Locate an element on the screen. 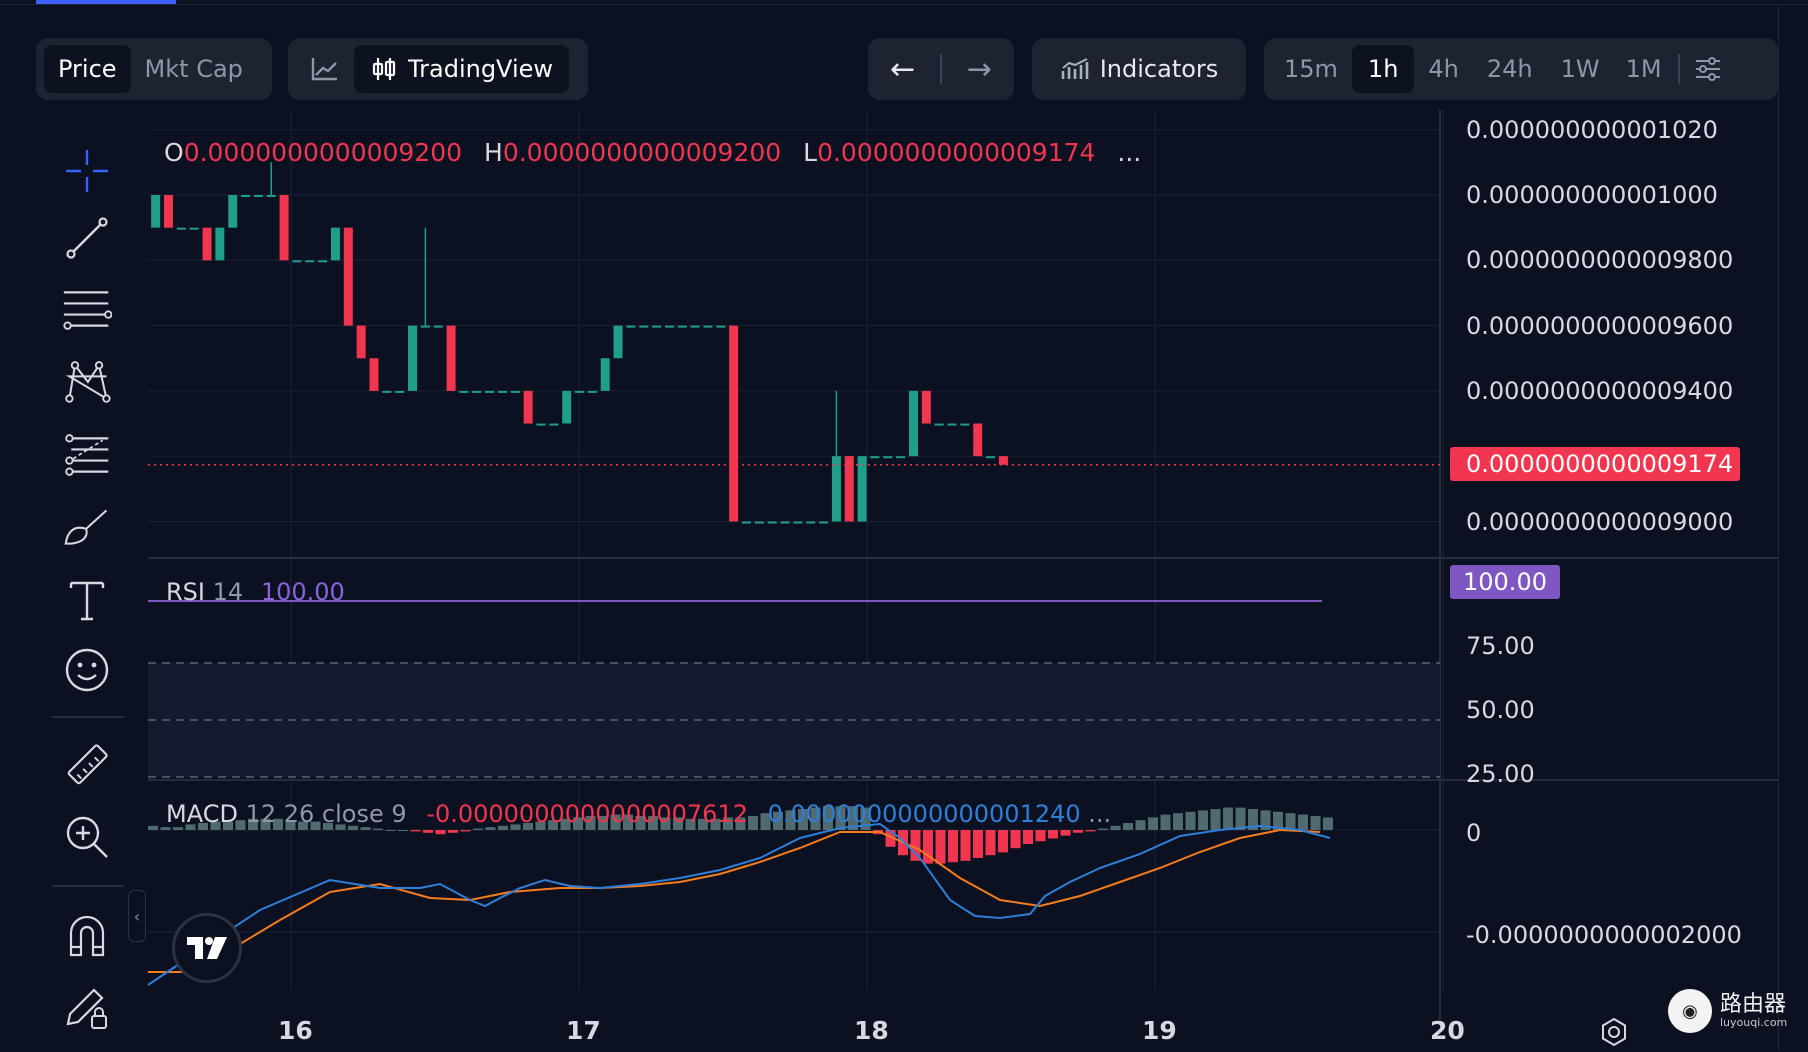 Image resolution: width=1808 pixels, height=1052 pixels. brush-tool is located at coordinates (87, 527).